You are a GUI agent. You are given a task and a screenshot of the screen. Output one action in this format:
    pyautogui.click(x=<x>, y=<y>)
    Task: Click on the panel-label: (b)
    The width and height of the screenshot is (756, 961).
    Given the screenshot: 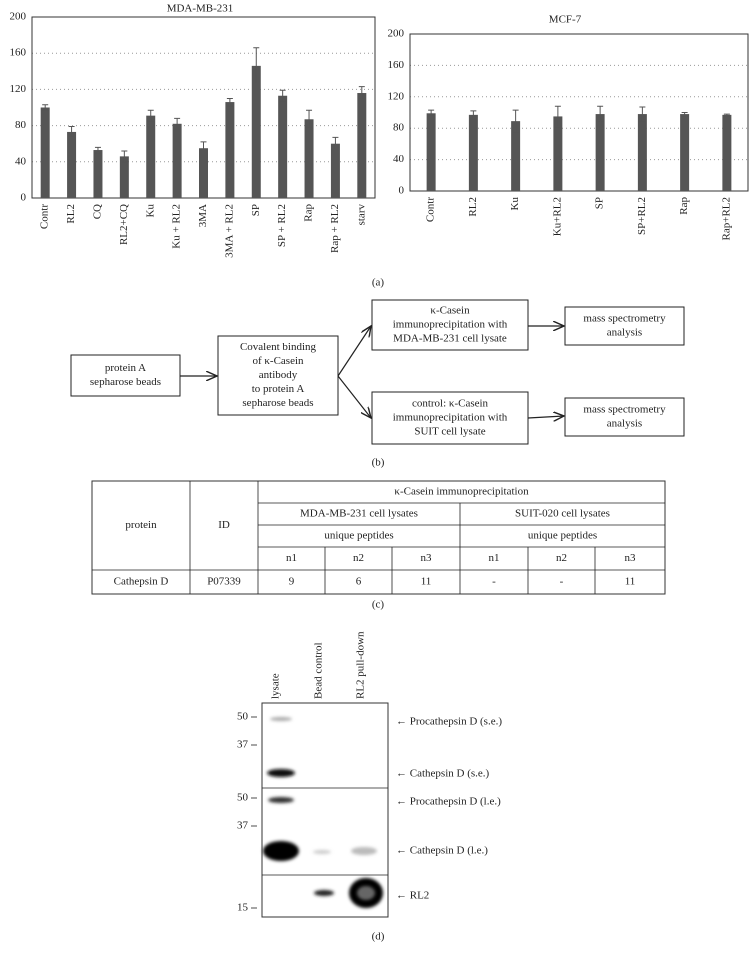 What is the action you would take?
    pyautogui.click(x=378, y=463)
    